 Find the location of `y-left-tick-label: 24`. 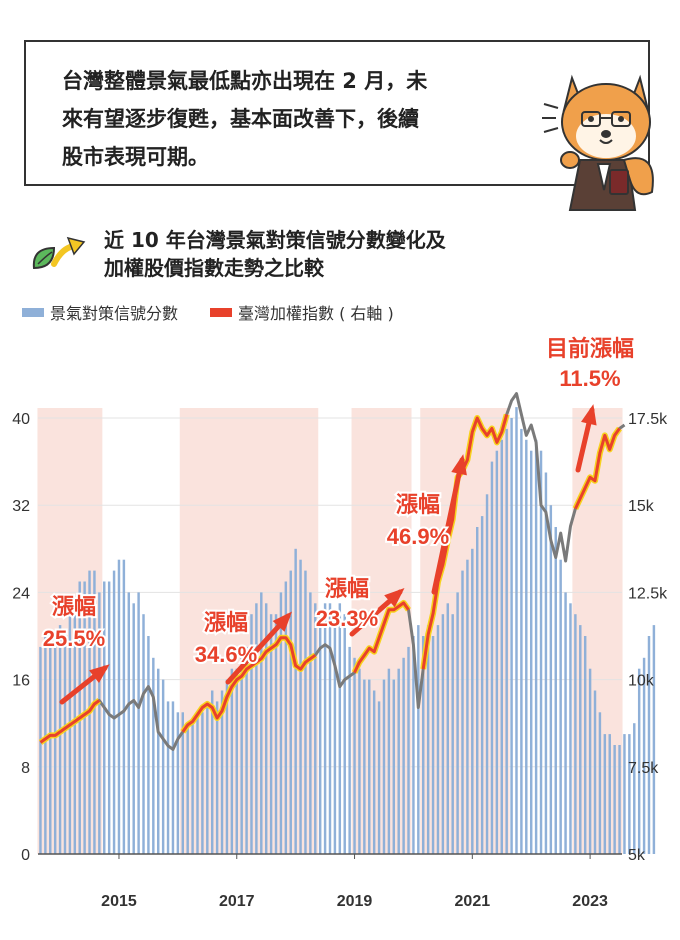

y-left-tick-label: 24 is located at coordinates (21, 593).